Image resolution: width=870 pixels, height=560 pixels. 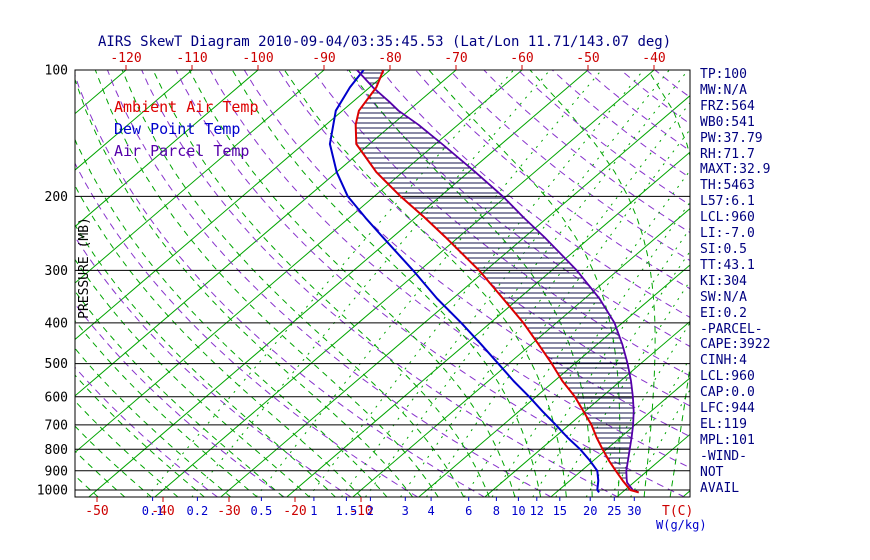 I want to click on svg-text: 1000, so click(x=52, y=491).